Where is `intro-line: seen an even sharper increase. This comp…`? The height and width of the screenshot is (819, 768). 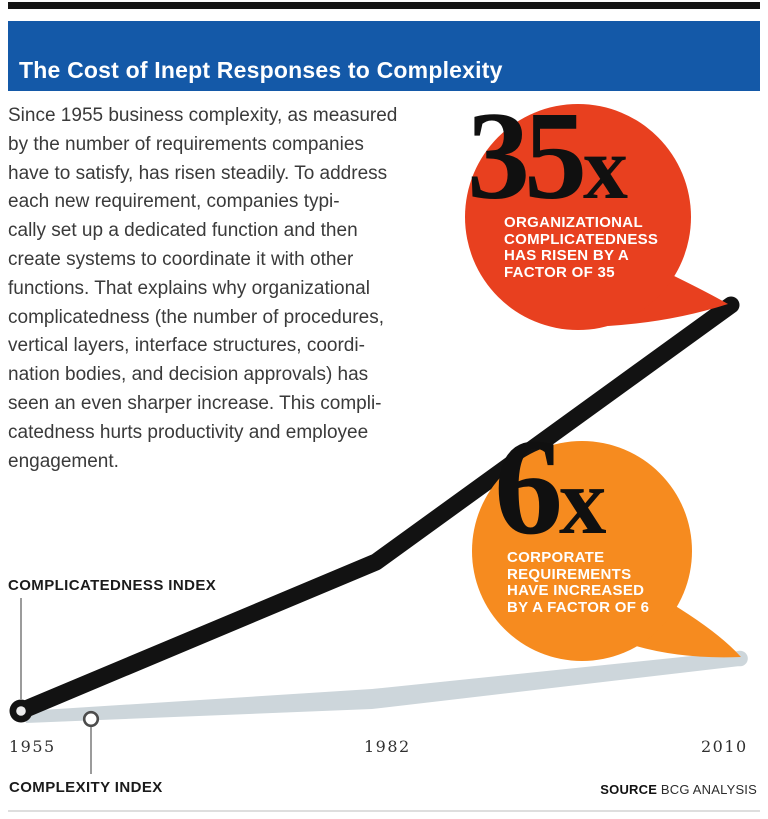 intro-line: seen an even sharper increase. This comp… is located at coordinates (195, 403).